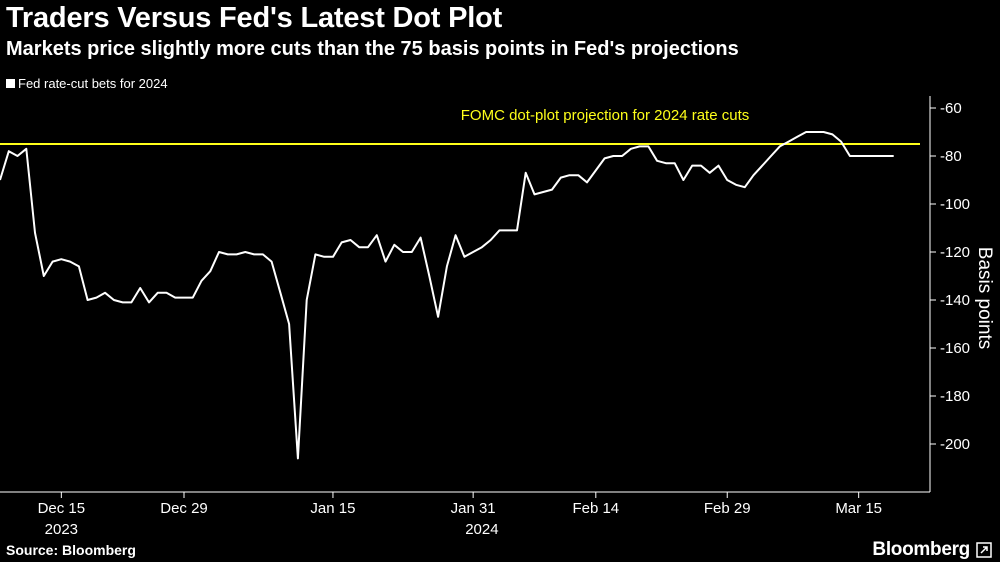 The width and height of the screenshot is (1000, 562). I want to click on brand-logo: Bloomberg, so click(921, 549).